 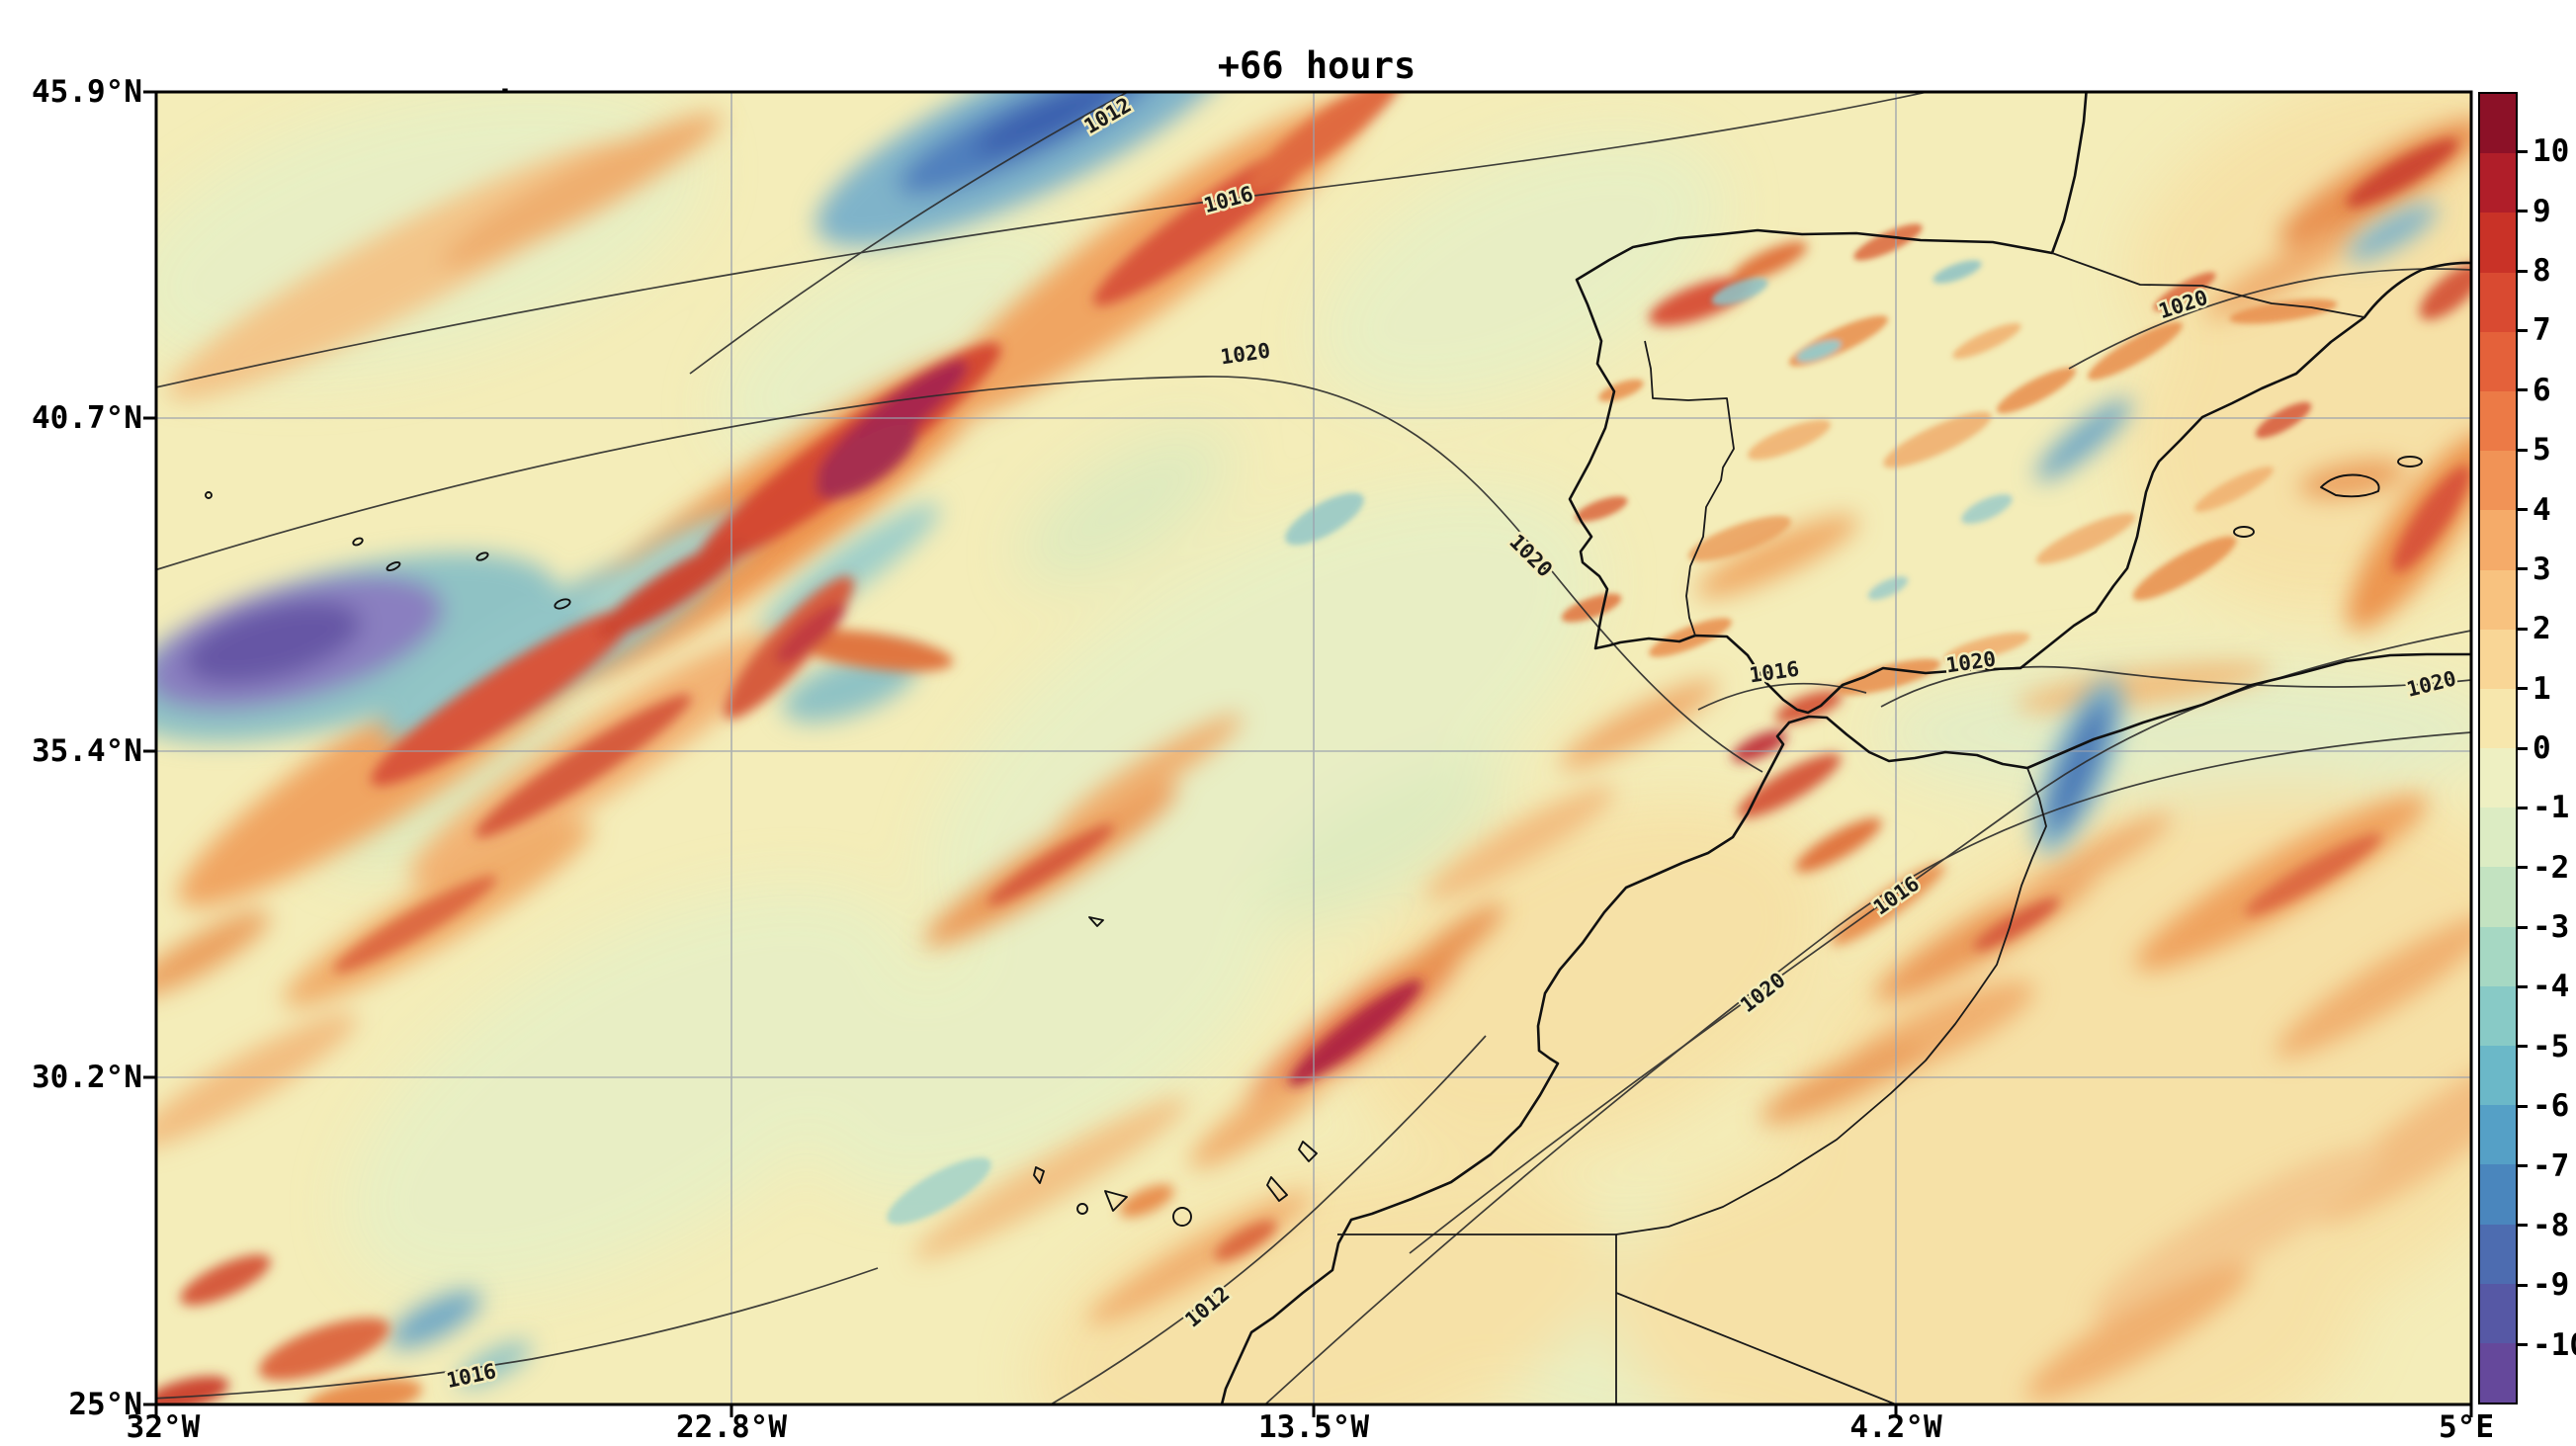 What do you see at coordinates (87, 418) in the screenshot?
I see `lat-tick-label: 40.7°N` at bounding box center [87, 418].